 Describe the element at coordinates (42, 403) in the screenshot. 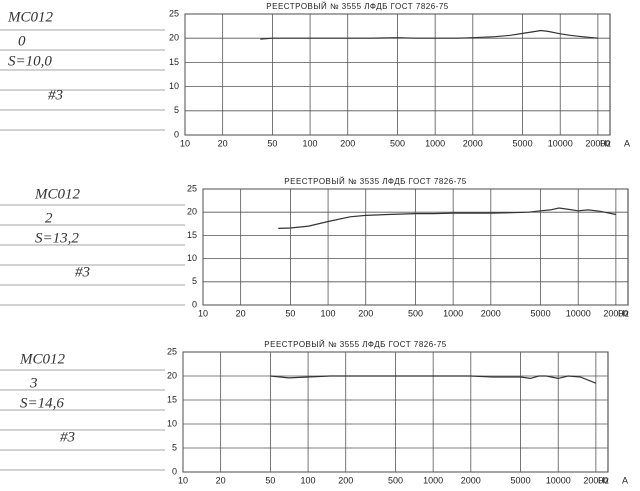

I see `handwritten-note: S=14,6` at that location.